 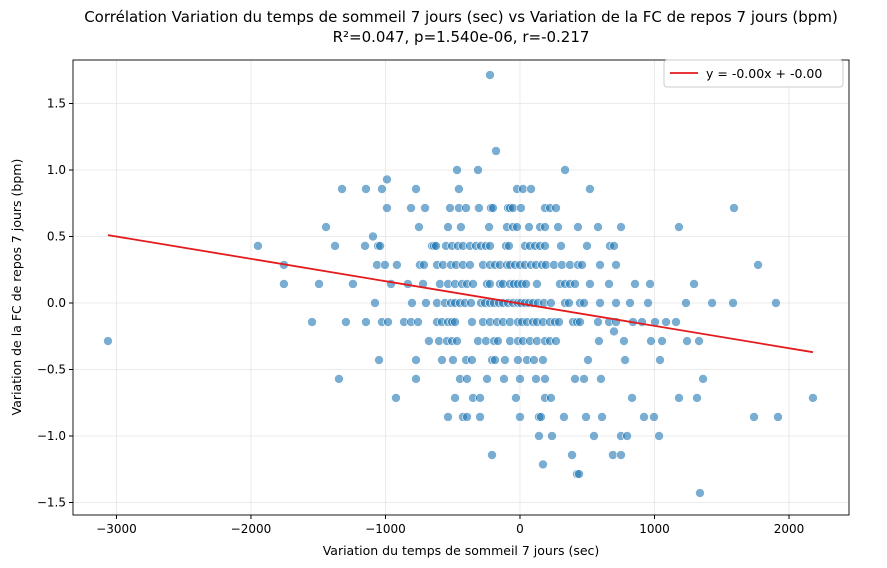 What do you see at coordinates (56, 170) in the screenshot?
I see `y-tick-label: 1.0` at bounding box center [56, 170].